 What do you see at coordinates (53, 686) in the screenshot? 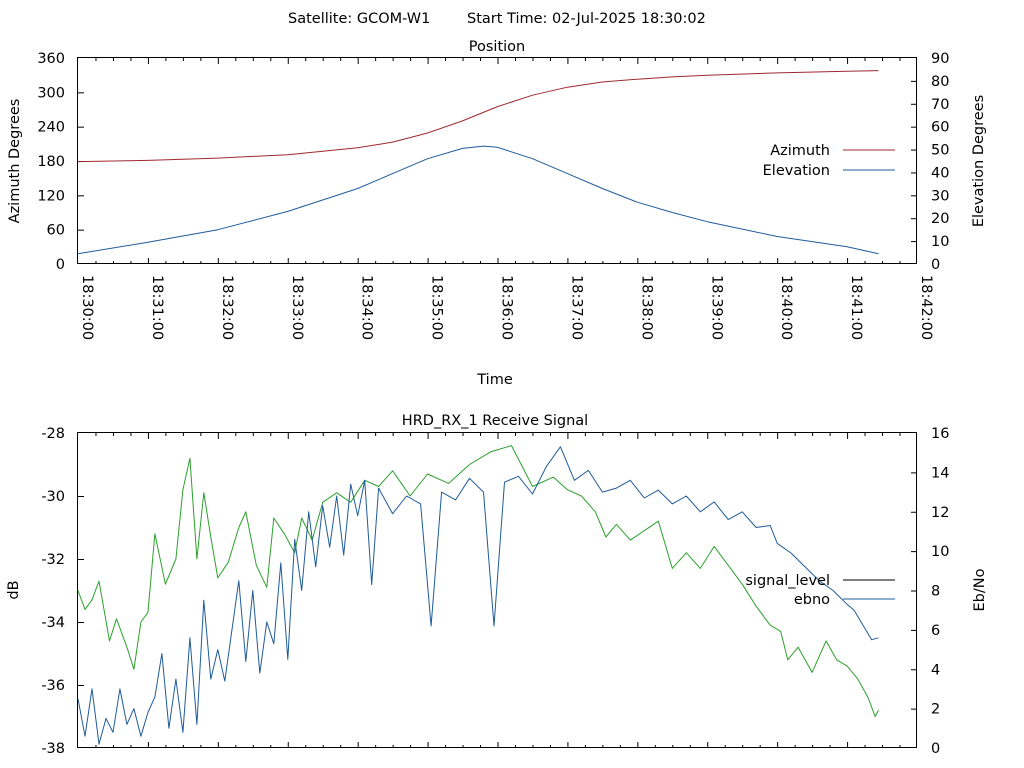
I see `signal-y-tick-label: -36` at bounding box center [53, 686].